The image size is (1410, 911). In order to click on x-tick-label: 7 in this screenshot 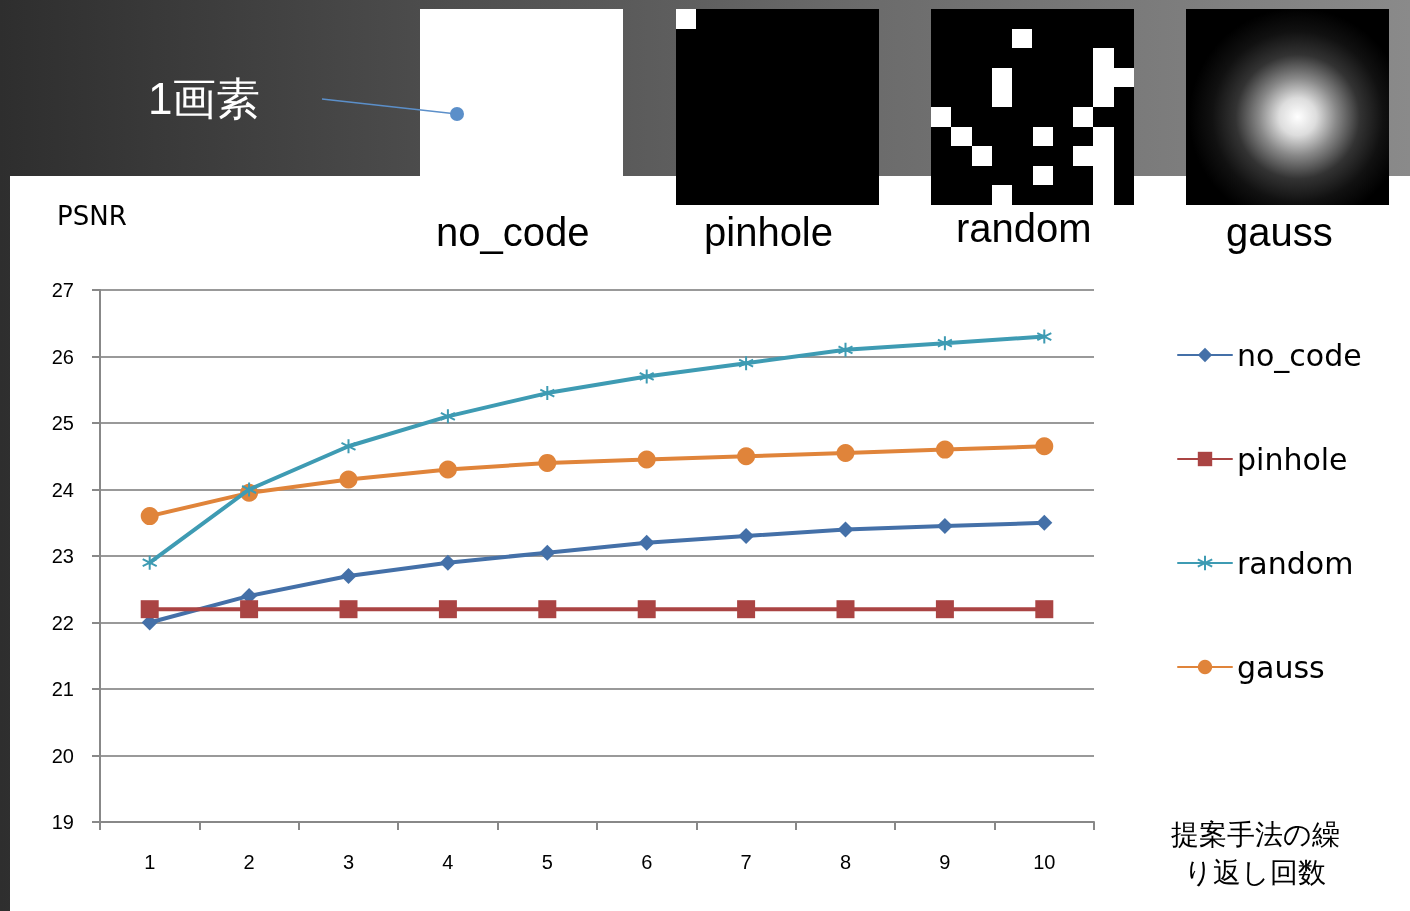, I will do `click(746, 862)`.